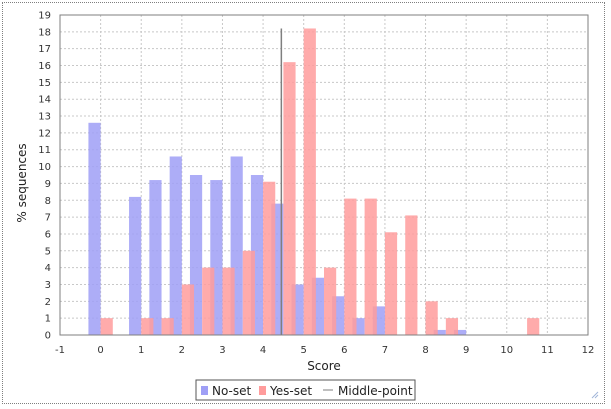 This screenshot has height=409, width=611. Describe the element at coordinates (263, 350) in the screenshot. I see `x-tick-label: 4` at that location.